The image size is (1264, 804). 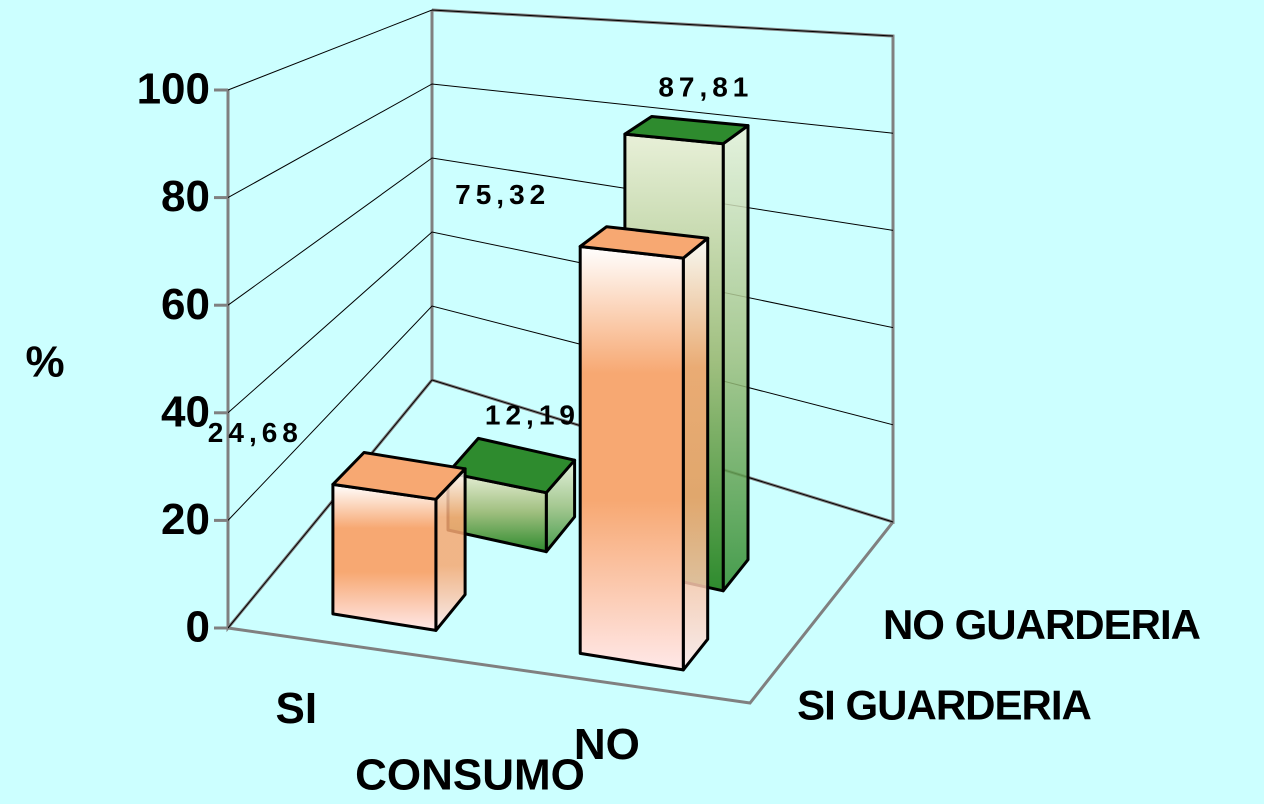 What do you see at coordinates (944, 705) in the screenshot?
I see `series-label: SI GUARDERIA` at bounding box center [944, 705].